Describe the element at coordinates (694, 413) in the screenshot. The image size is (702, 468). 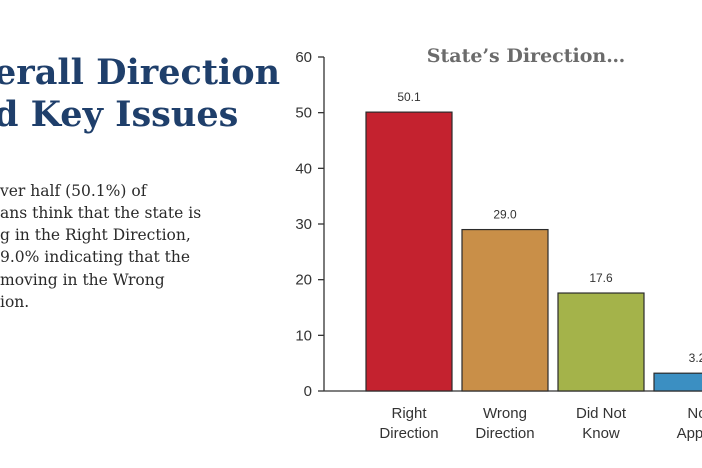
I see `x-category-label: No` at that location.